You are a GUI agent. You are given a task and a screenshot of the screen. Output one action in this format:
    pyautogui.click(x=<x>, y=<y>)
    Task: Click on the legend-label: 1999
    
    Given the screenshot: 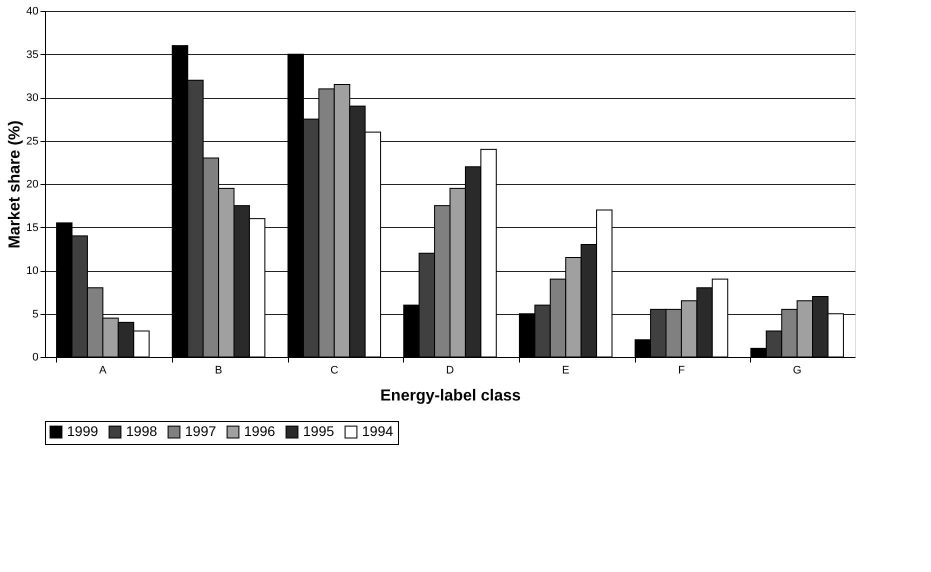 What is the action you would take?
    pyautogui.click(x=82, y=431)
    